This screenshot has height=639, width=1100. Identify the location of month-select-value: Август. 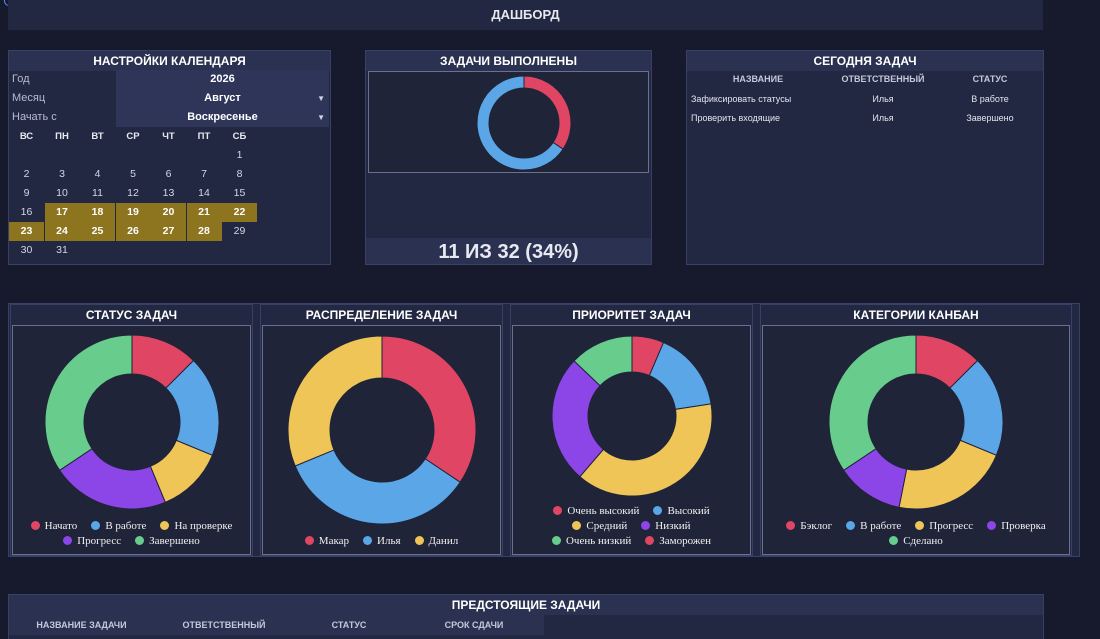
(222, 98).